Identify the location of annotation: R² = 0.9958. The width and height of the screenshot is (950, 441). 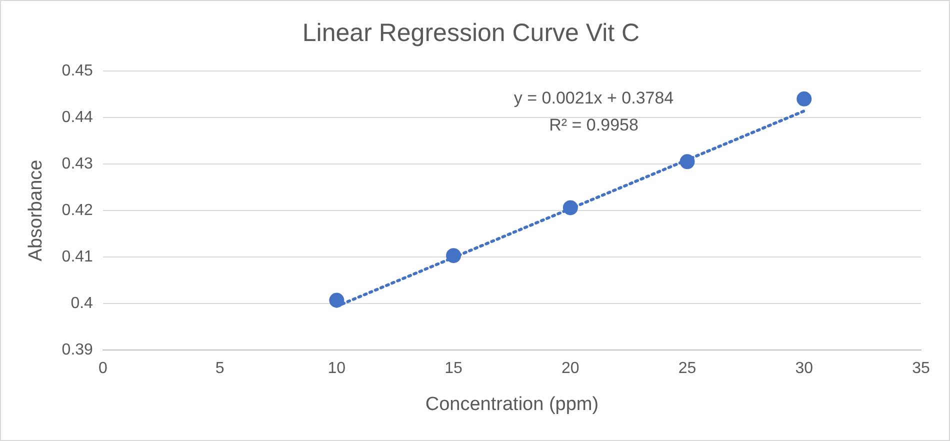
(593, 125).